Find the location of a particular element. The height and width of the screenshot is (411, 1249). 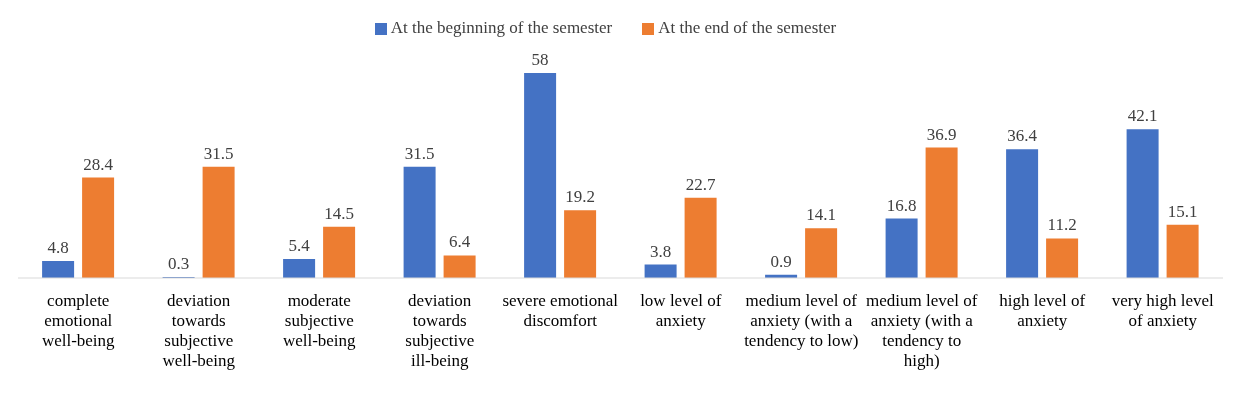

data-label: 36.4 is located at coordinates (1022, 136).